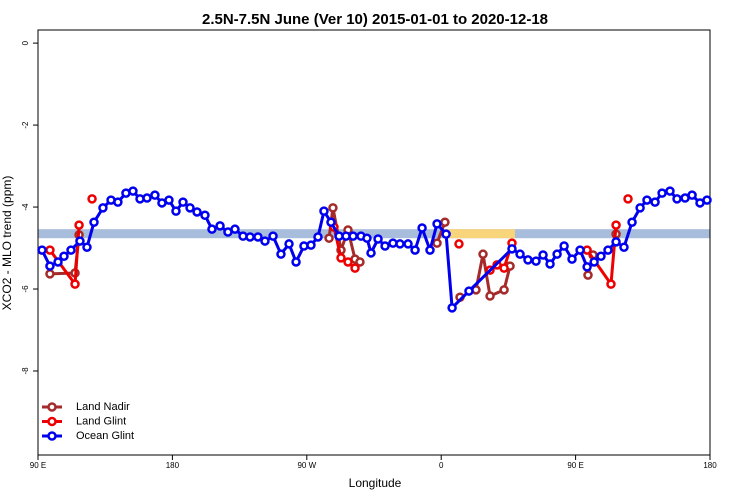  Describe the element at coordinates (105, 436) in the screenshot. I see `legend-label: Ocean Glint` at that location.